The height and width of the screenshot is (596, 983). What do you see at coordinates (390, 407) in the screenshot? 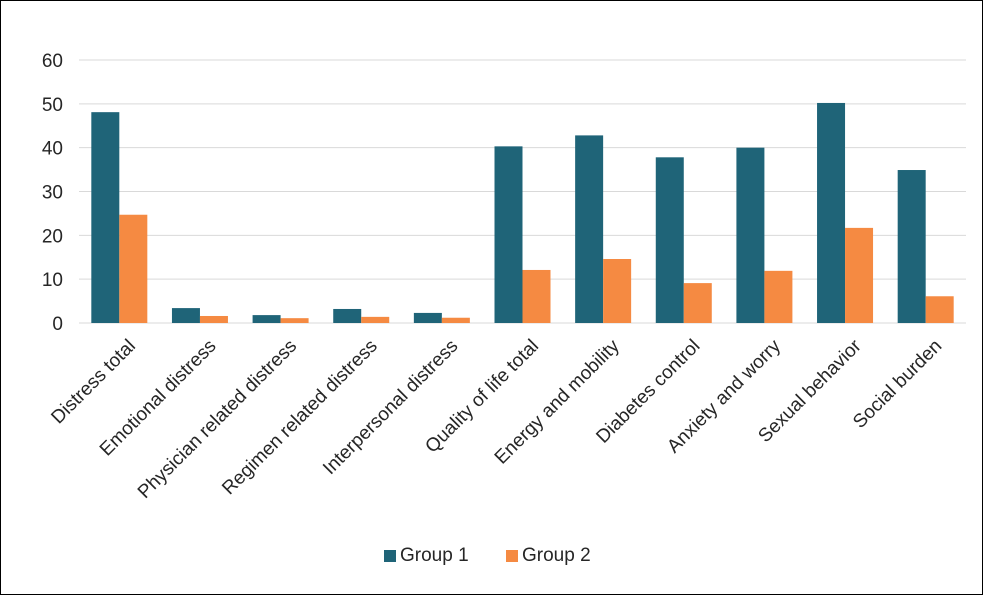
I see `x-category-label: Interpersonal distress` at bounding box center [390, 407].